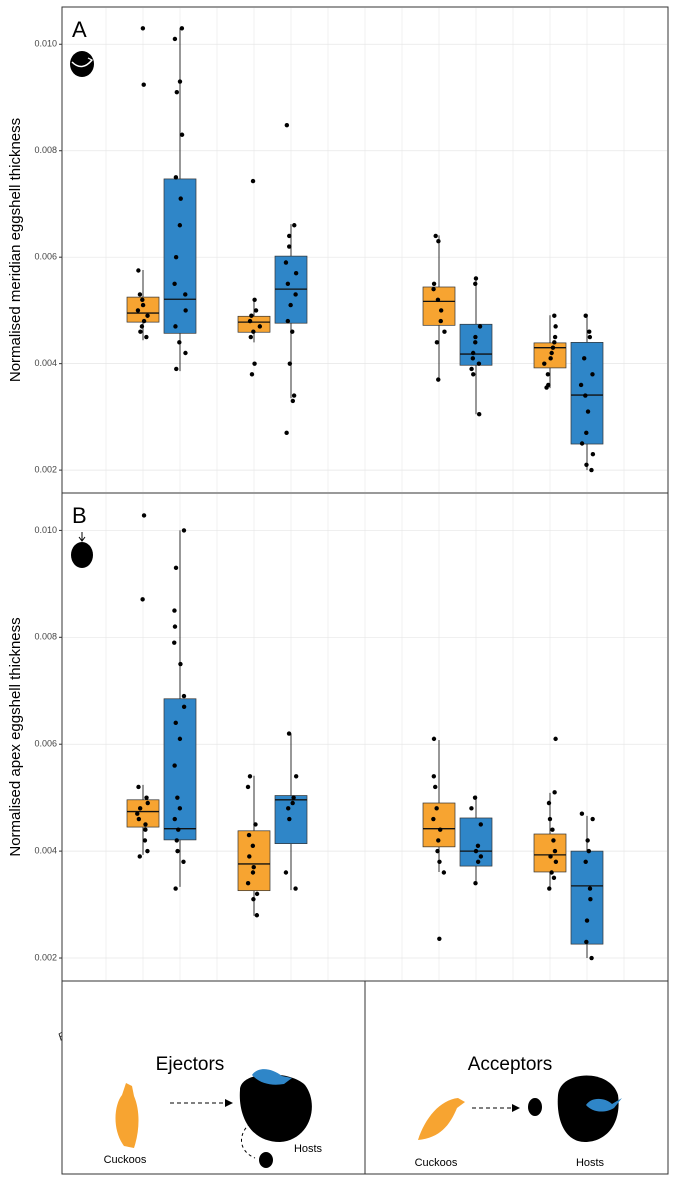  What do you see at coordinates (45, 850) in the screenshot?
I see `y-tick-label: 0.004` at bounding box center [45, 850].